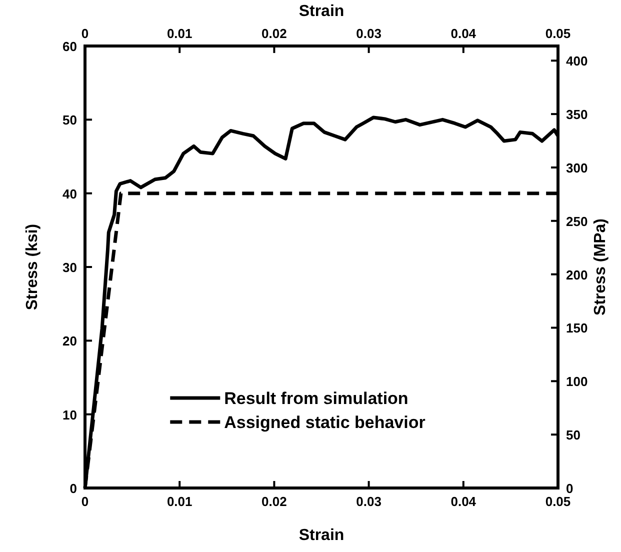 Image resolution: width=621 pixels, height=552 pixels. What do you see at coordinates (274, 501) in the screenshot?
I see `x2-tick-label: 0.02` at bounding box center [274, 501].